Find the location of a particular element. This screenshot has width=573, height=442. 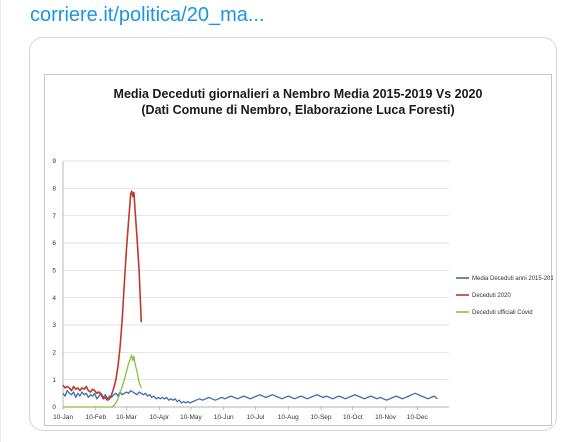

x-tick-label: 10-Oct is located at coordinates (353, 417).